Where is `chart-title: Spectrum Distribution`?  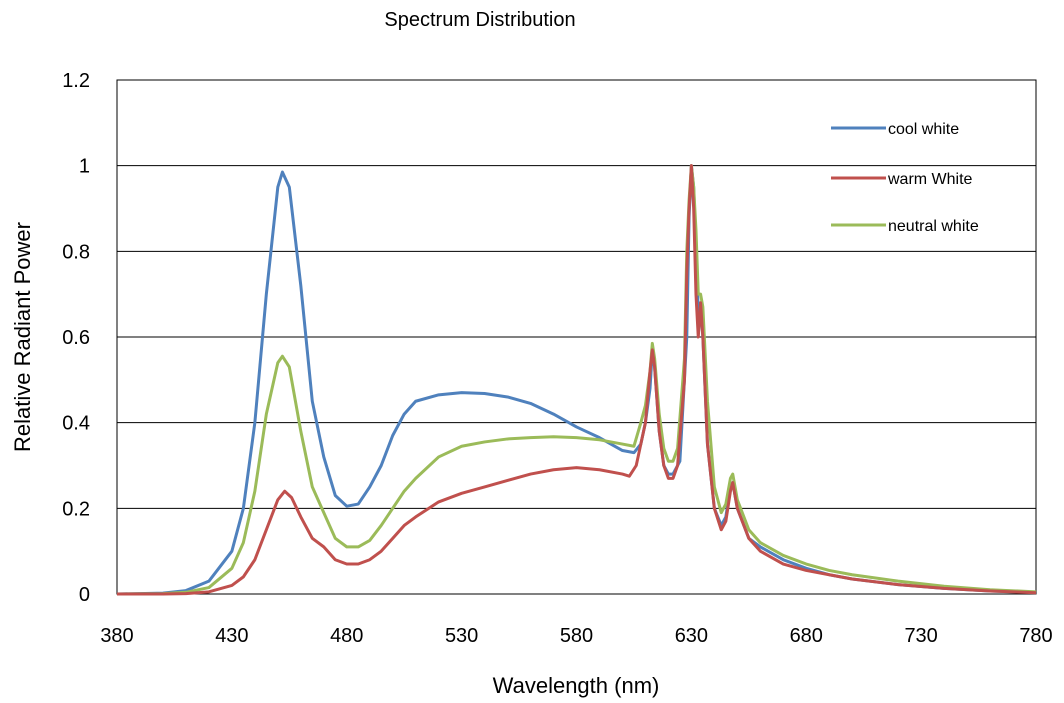
chart-title: Spectrum Distribution is located at coordinates (479, 20).